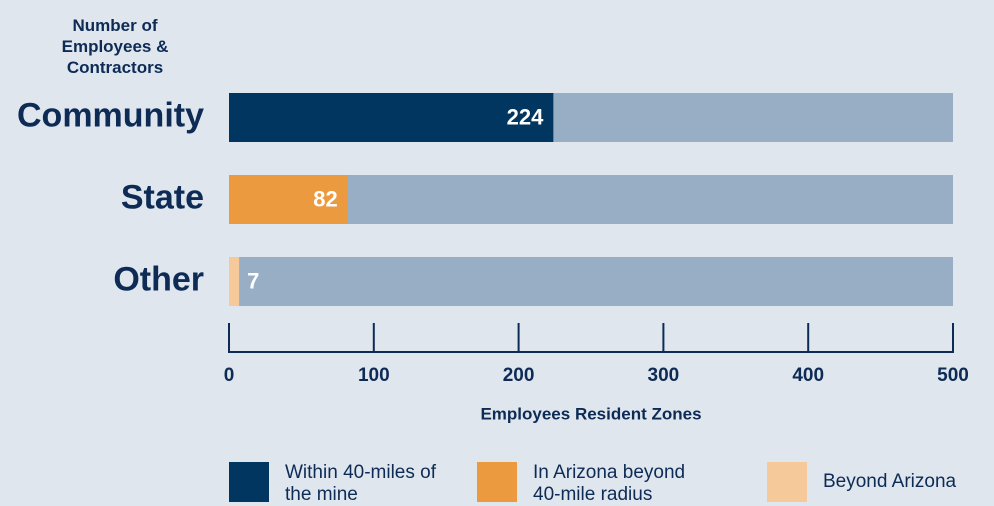 Image resolution: width=994 pixels, height=506 pixels. What do you see at coordinates (590, 413) in the screenshot?
I see `x-axis-label: Employees Resident Zones` at bounding box center [590, 413].